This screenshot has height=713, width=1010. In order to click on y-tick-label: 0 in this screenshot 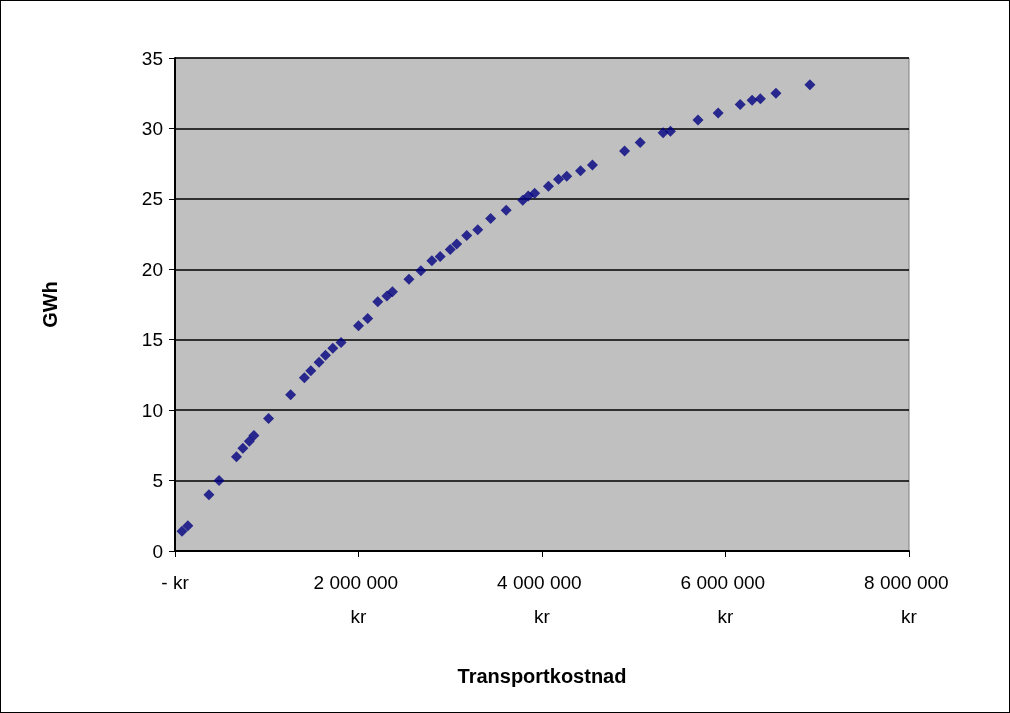, I will do `click(157, 551)`.